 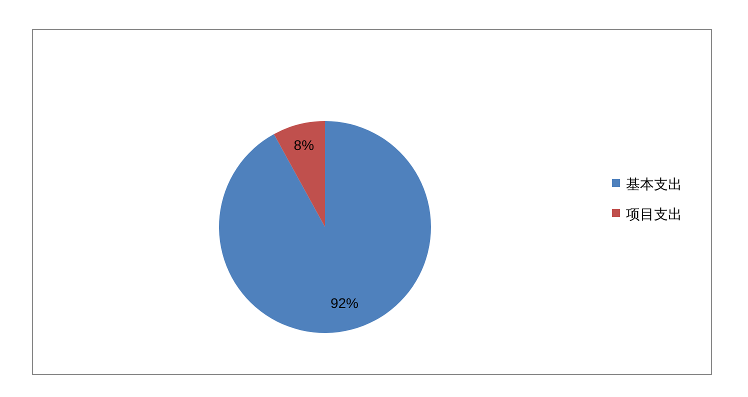 What do you see at coordinates (304, 144) in the screenshot?
I see `data-label: 8%` at bounding box center [304, 144].